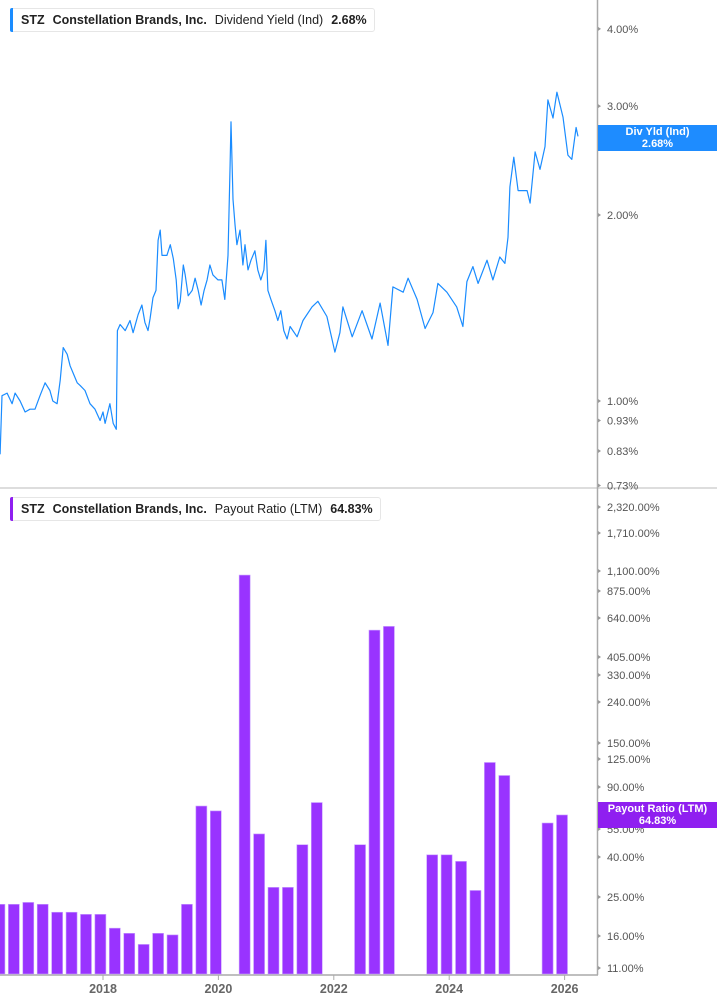  Describe the element at coordinates (218, 989) in the screenshot. I see `x-tick-label: 2020` at that location.